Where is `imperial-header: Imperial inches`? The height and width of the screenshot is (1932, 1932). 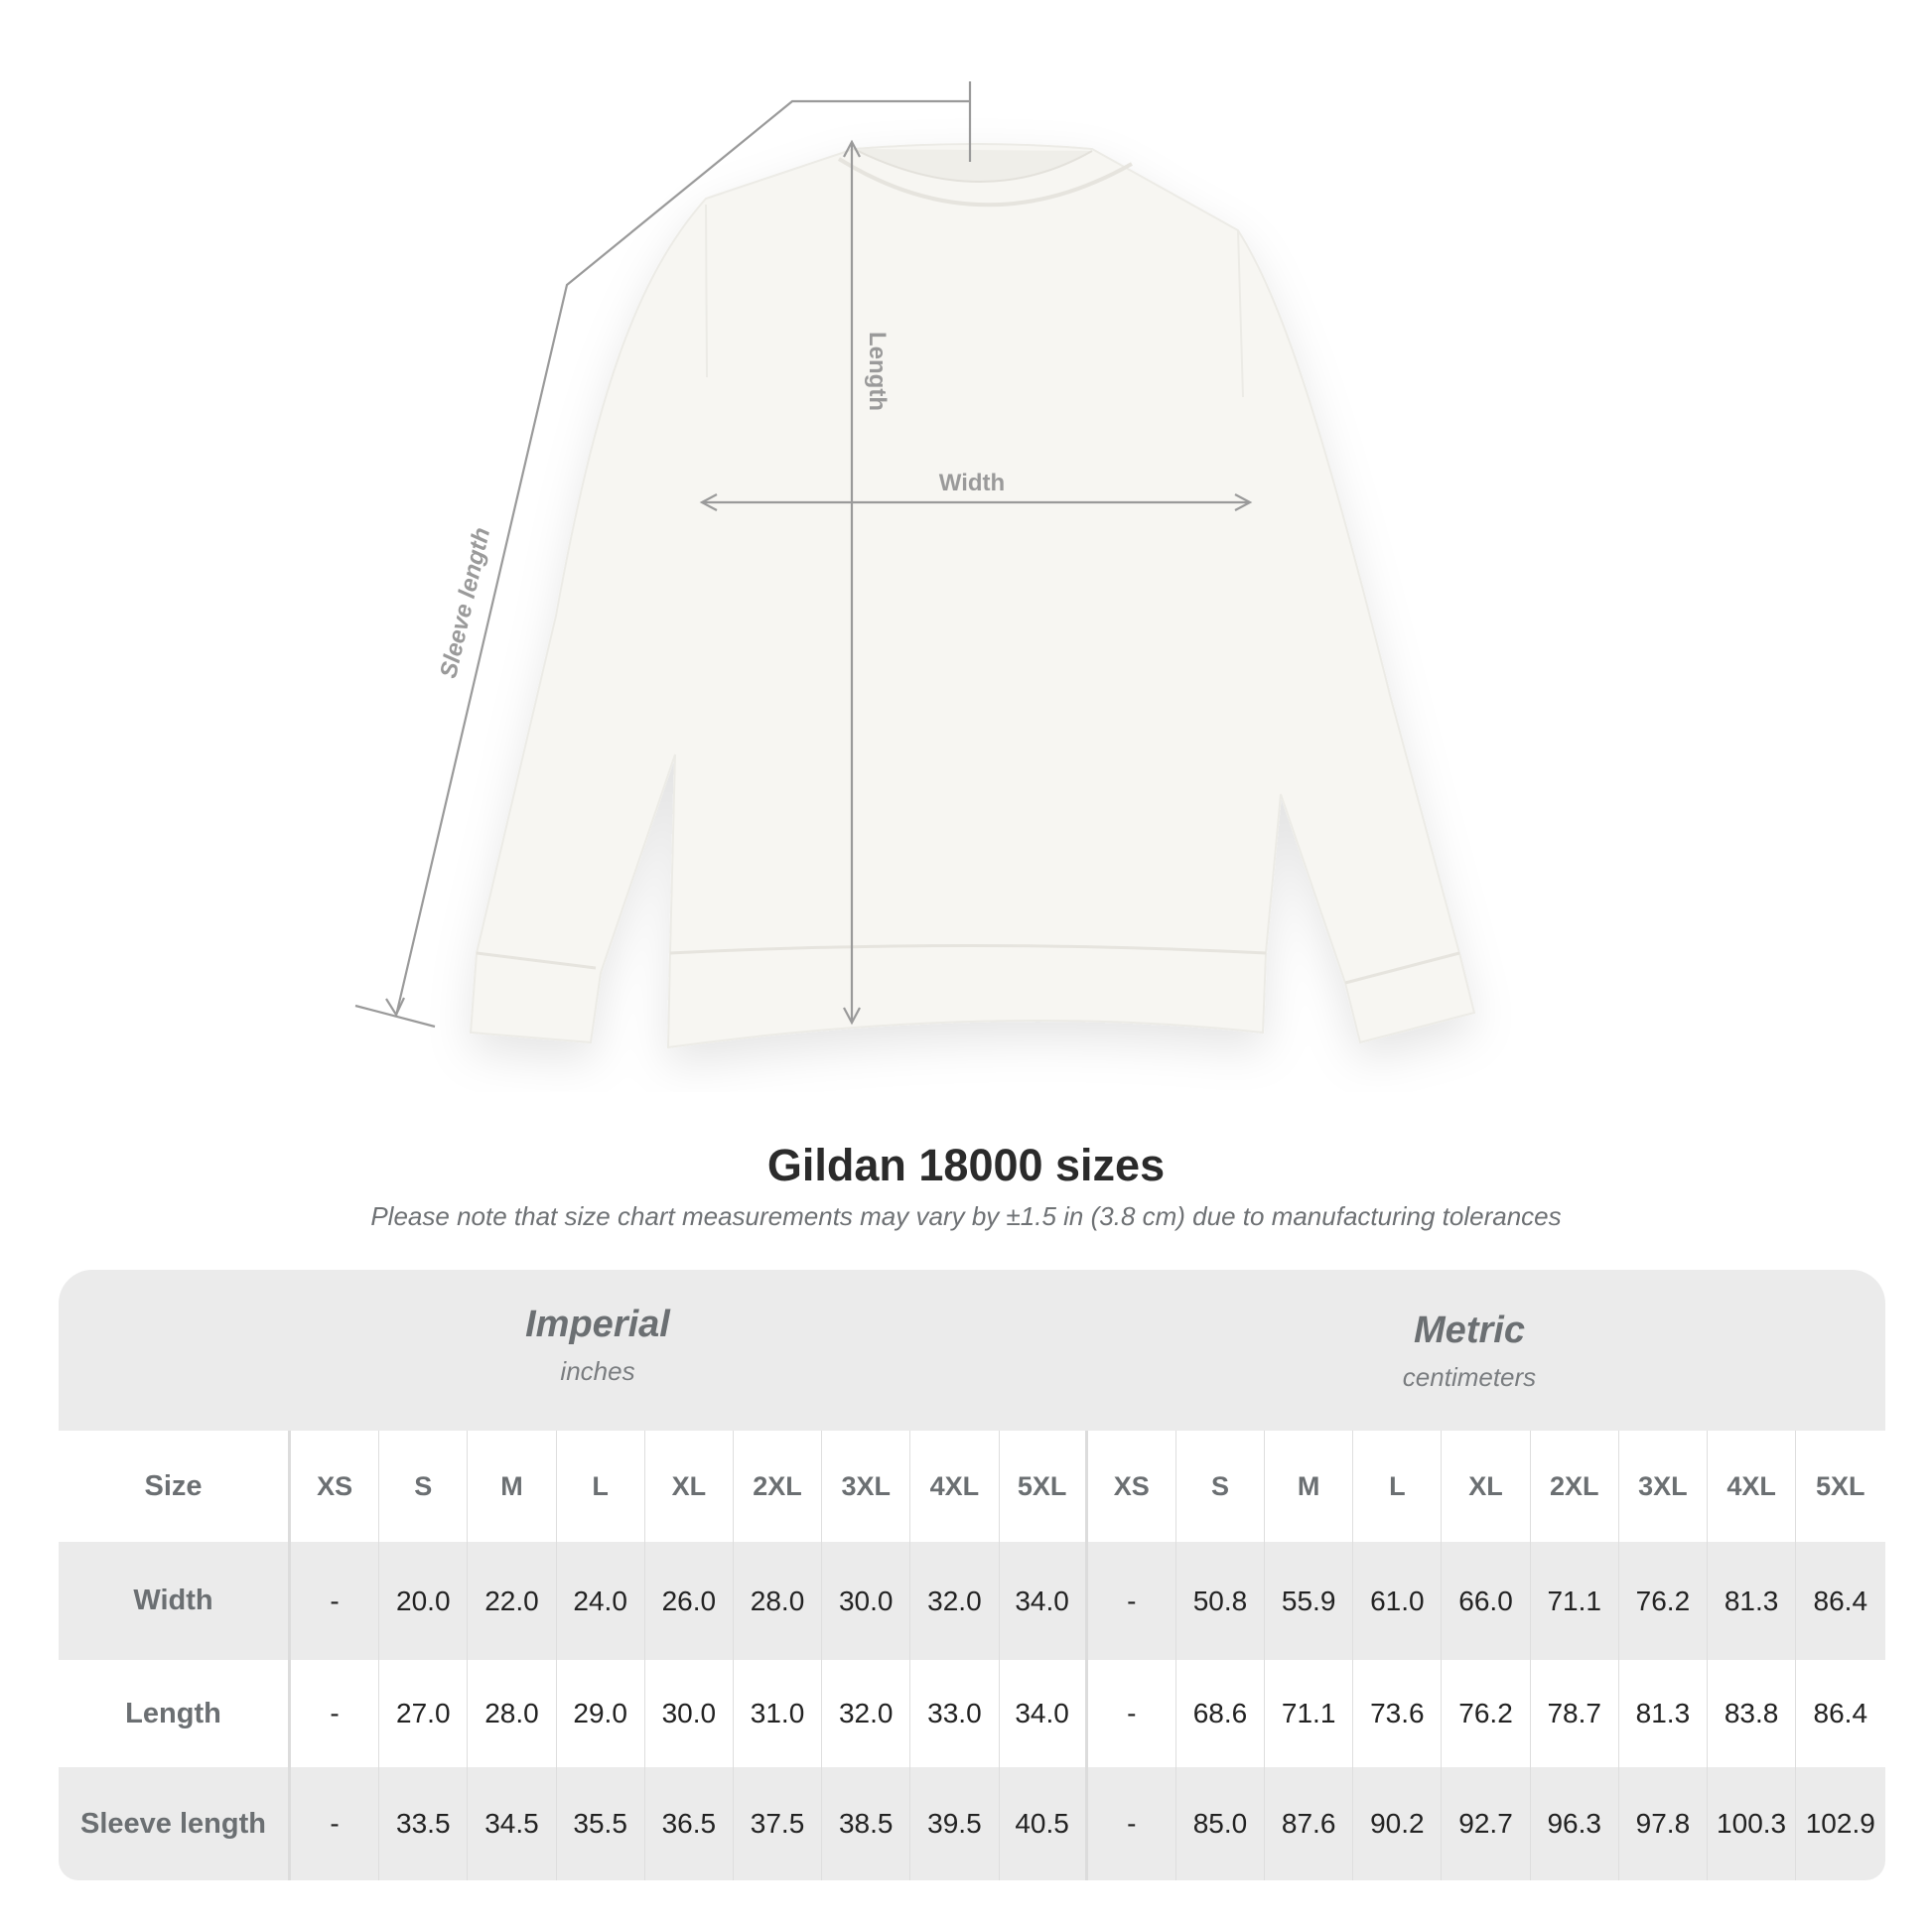 imperial-header: Imperial inches is located at coordinates (598, 1345).